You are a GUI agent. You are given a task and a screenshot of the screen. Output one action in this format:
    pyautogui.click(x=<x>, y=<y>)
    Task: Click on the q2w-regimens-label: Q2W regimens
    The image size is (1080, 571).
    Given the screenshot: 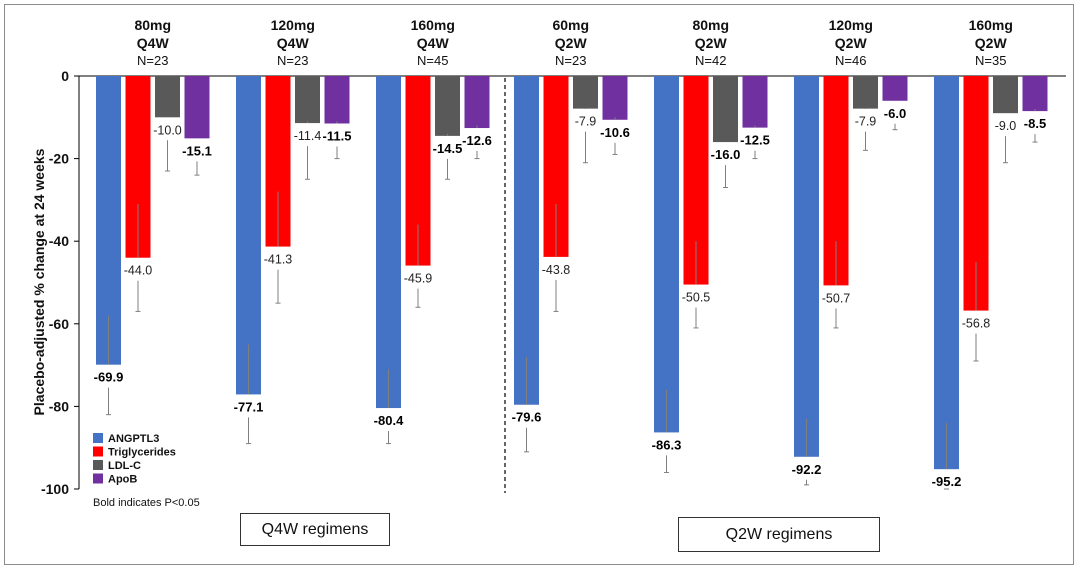 What is the action you would take?
    pyautogui.click(x=779, y=534)
    